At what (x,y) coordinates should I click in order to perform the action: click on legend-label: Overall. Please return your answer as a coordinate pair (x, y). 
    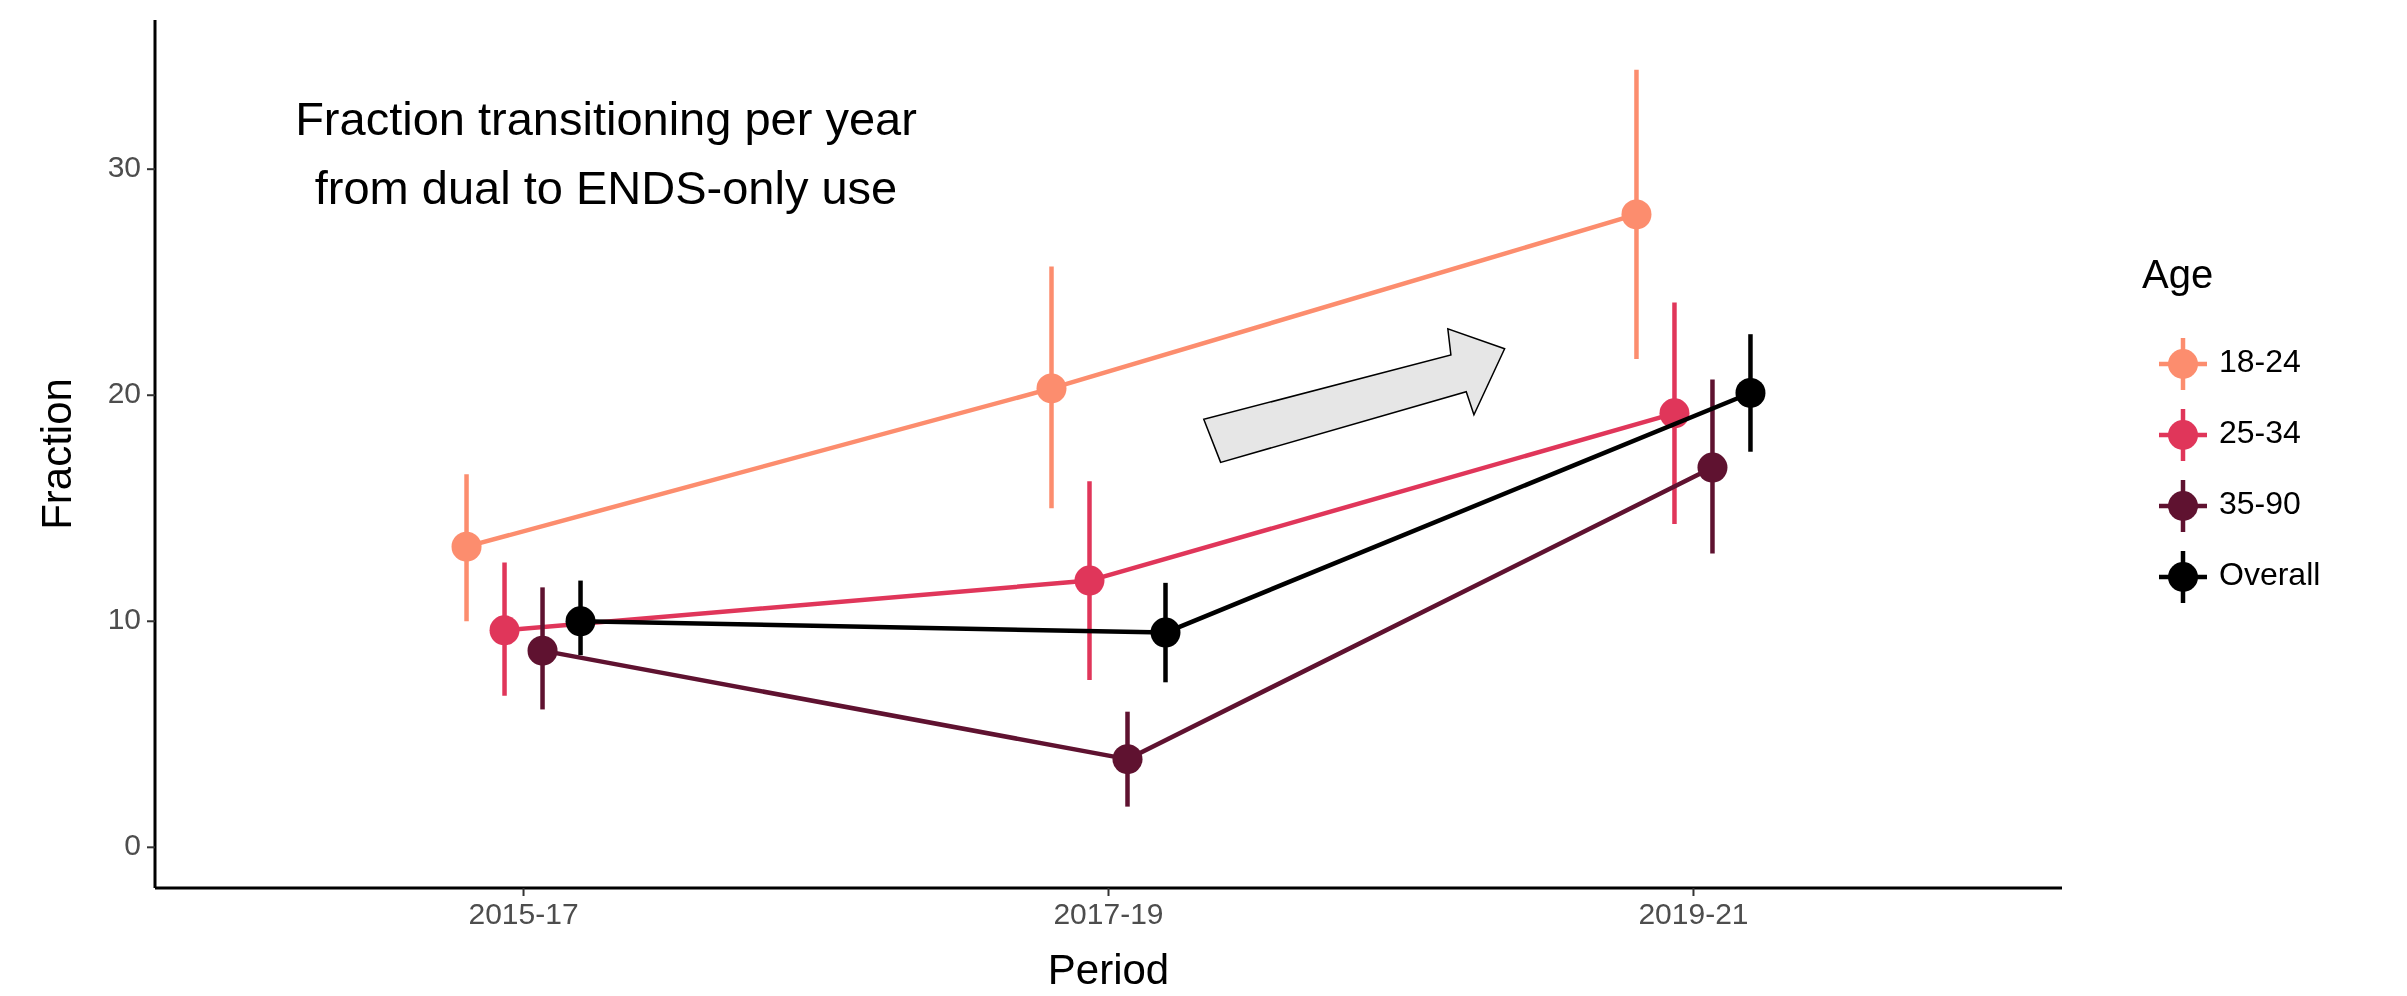
    Looking at the image, I should click on (2270, 574).